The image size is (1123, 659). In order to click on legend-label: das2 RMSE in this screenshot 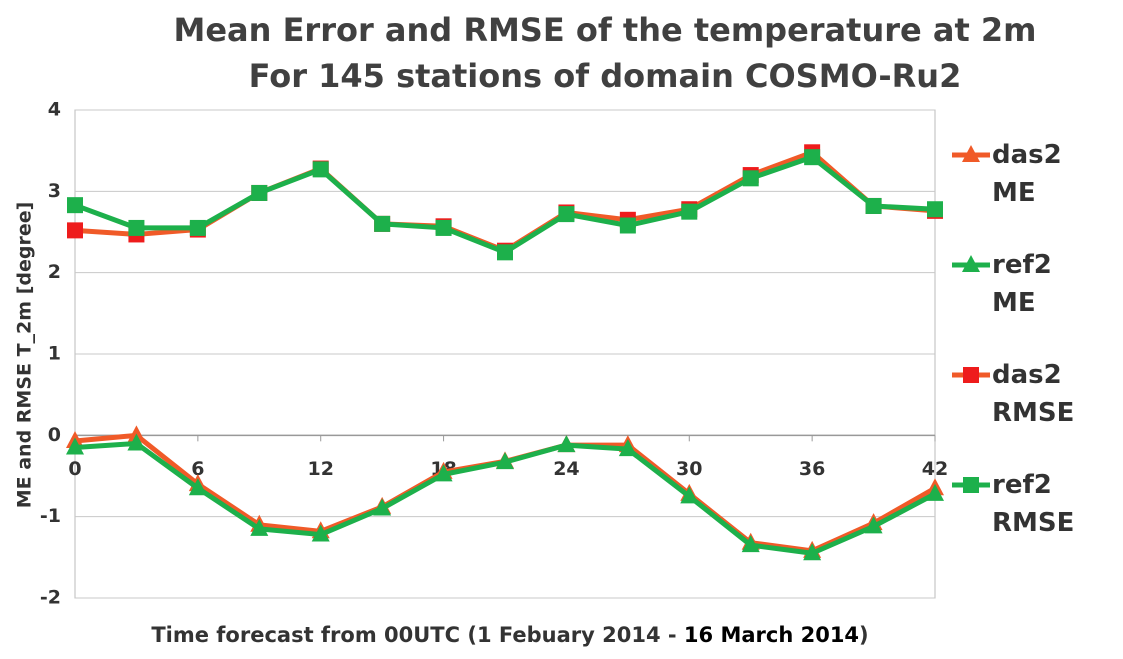, I will do `click(1033, 394)`.